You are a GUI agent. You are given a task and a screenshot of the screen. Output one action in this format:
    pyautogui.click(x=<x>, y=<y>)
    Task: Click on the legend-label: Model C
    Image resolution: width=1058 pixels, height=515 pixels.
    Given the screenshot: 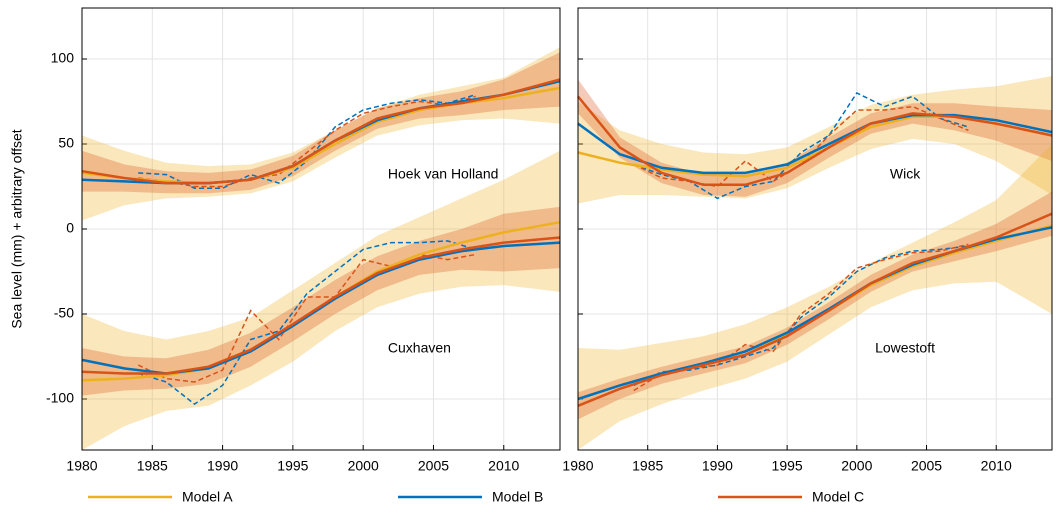 What is the action you would take?
    pyautogui.click(x=838, y=497)
    